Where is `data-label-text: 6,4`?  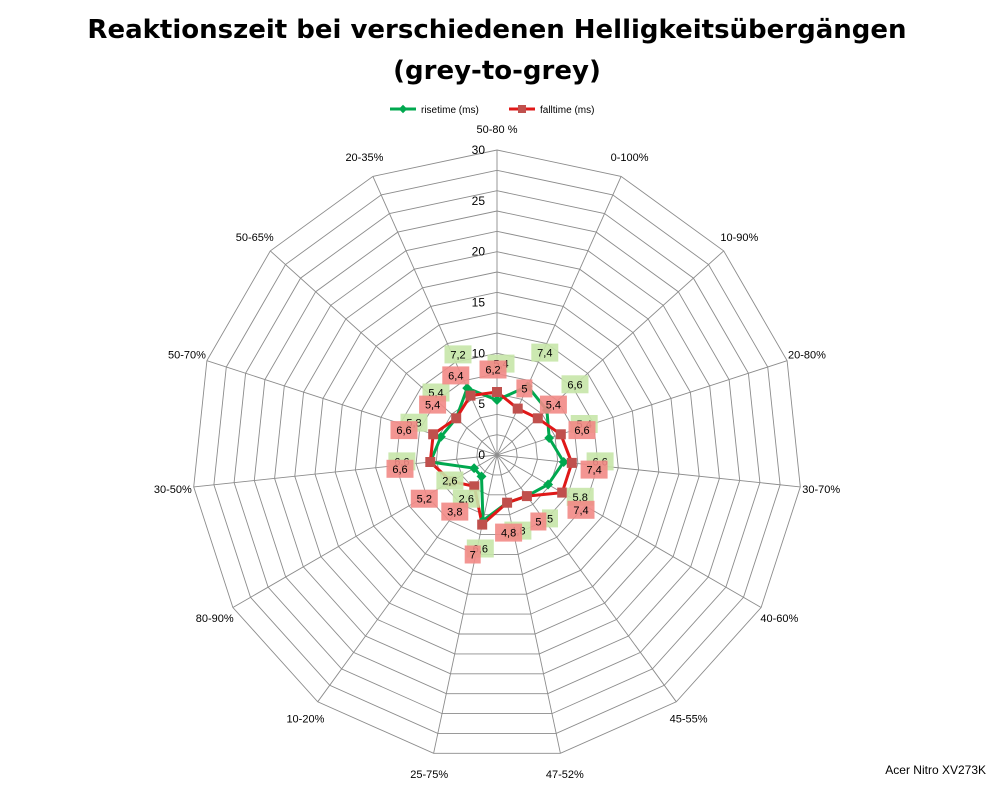 data-label-text: 6,4 is located at coordinates (455, 376).